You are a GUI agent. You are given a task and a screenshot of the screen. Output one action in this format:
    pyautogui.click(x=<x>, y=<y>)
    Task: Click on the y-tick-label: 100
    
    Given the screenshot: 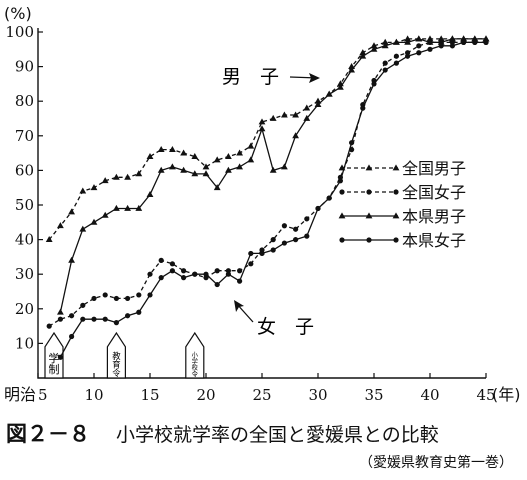 What is the action you would take?
    pyautogui.click(x=19, y=32)
    